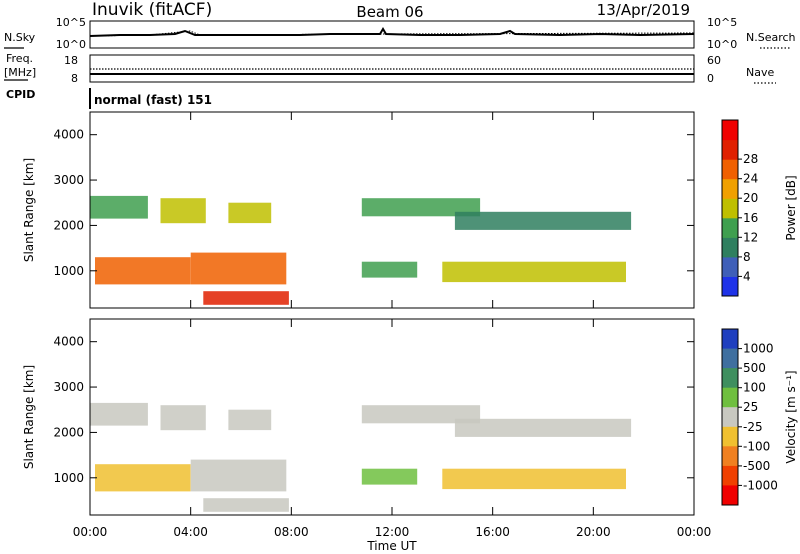  What do you see at coordinates (19, 58) in the screenshot?
I see `freq-label-1: Freq.` at bounding box center [19, 58].